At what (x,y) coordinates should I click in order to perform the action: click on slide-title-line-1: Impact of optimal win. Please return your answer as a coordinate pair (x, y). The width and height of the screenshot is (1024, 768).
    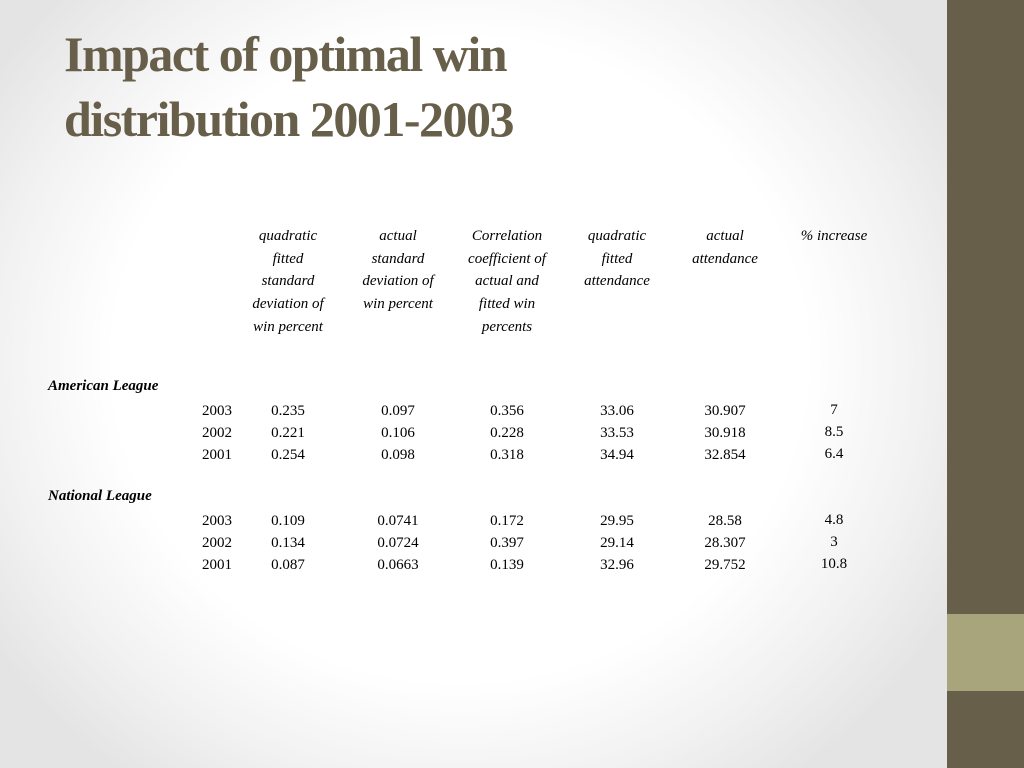
    Looking at the image, I should click on (286, 54).